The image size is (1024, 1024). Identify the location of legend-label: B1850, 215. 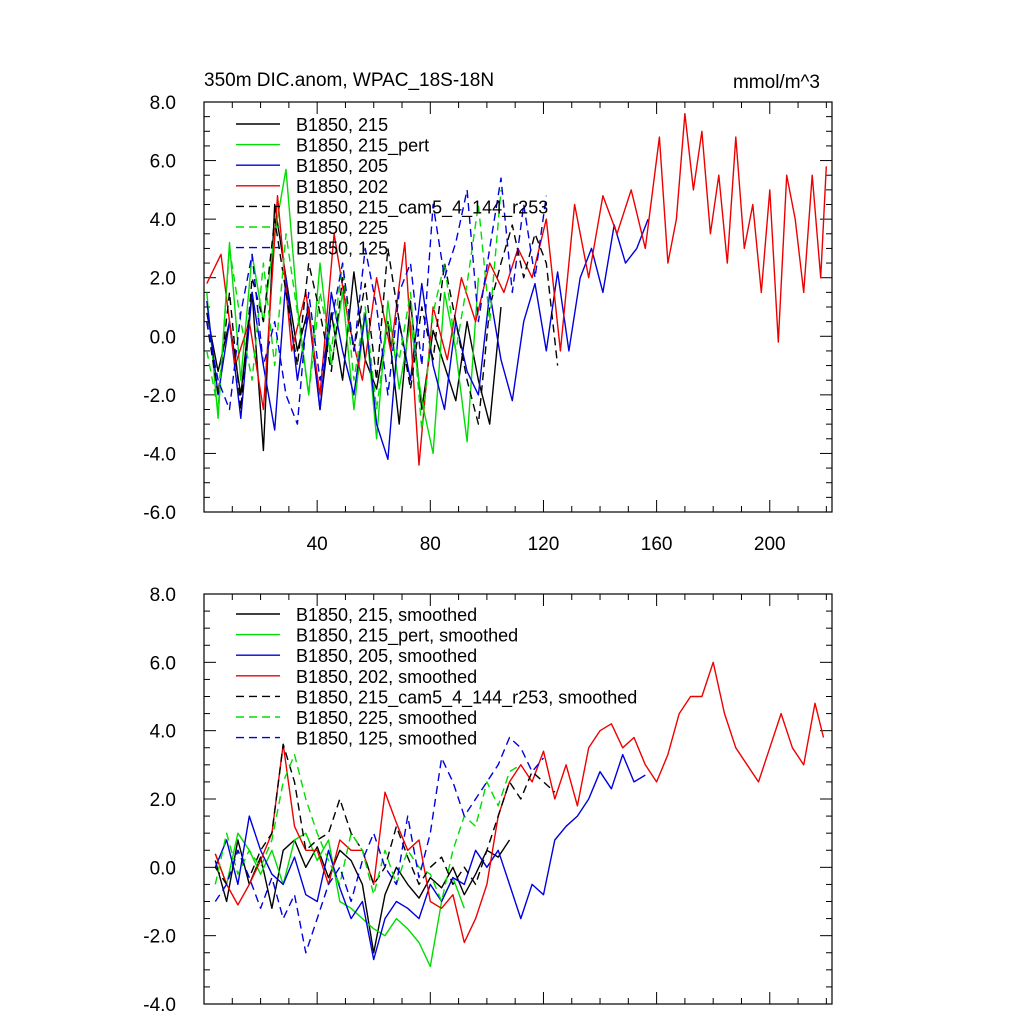
(342, 125).